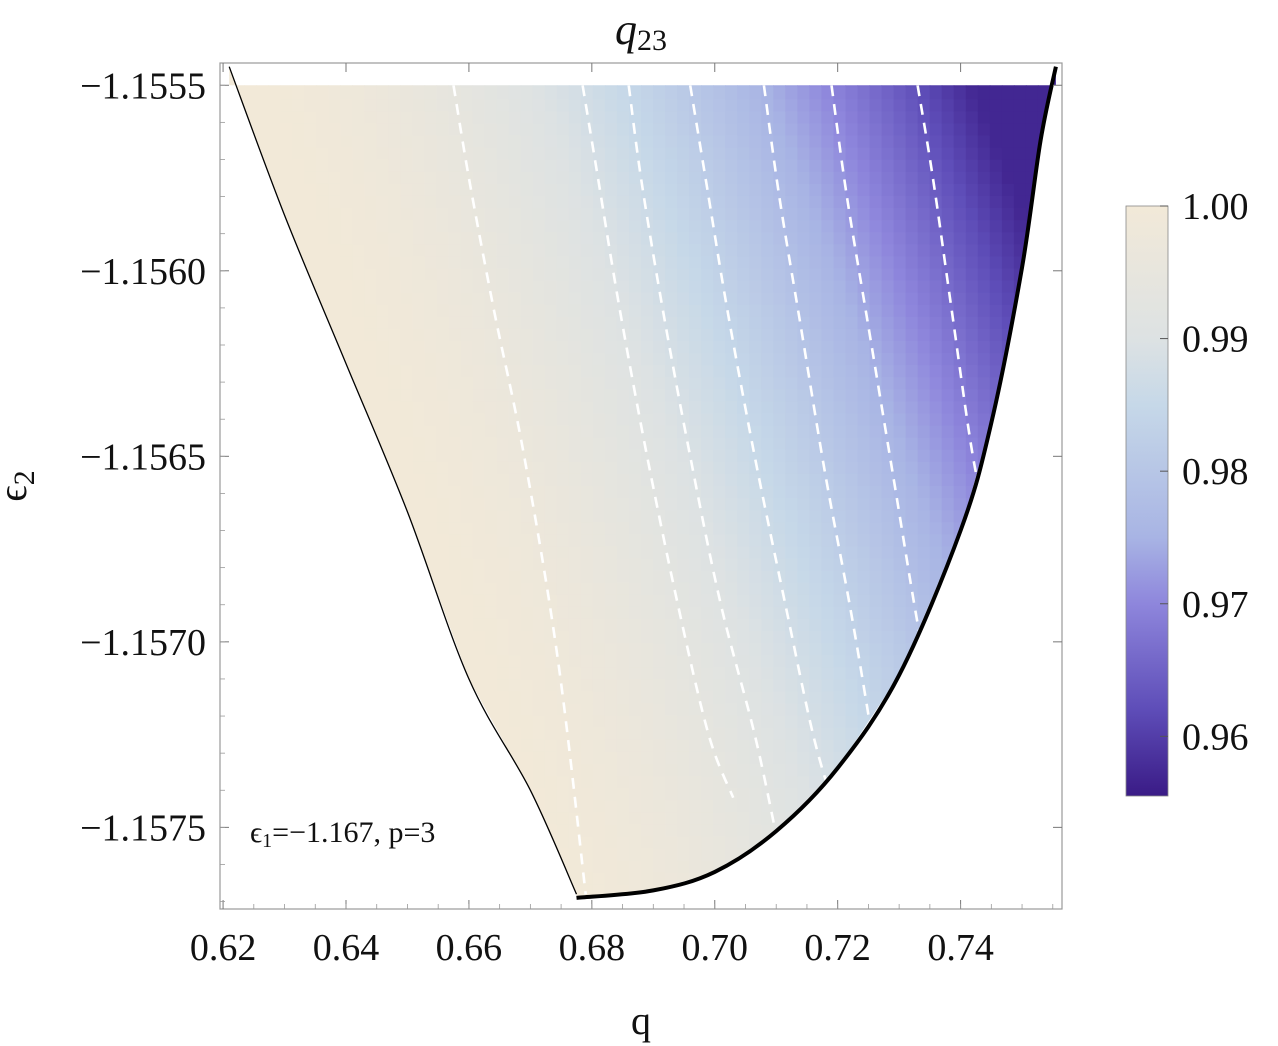  What do you see at coordinates (223, 948) in the screenshot?
I see `x-tick-label: 0.62` at bounding box center [223, 948].